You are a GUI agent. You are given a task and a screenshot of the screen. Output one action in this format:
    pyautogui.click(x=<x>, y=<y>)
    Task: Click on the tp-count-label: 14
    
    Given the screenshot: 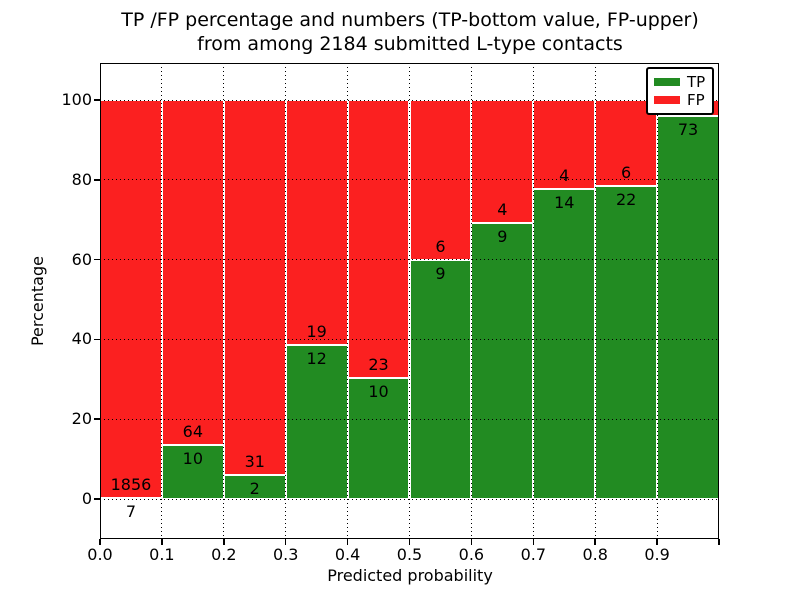 What is the action you would take?
    pyautogui.click(x=564, y=202)
    